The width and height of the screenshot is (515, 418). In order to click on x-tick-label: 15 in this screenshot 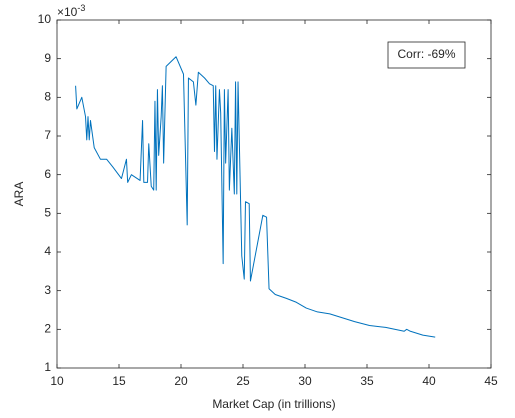, I will do `click(119, 381)`.